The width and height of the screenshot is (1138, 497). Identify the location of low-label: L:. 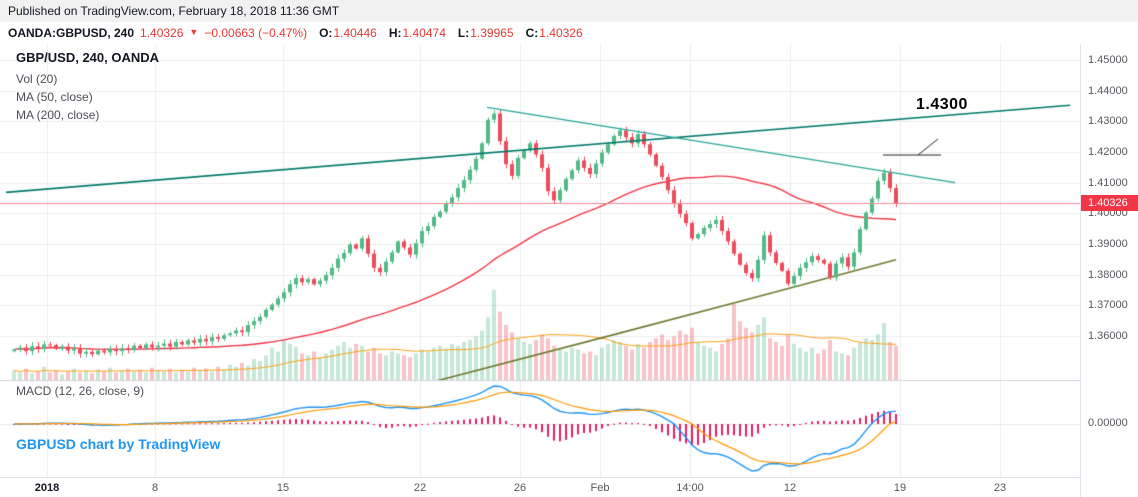
(463, 33).